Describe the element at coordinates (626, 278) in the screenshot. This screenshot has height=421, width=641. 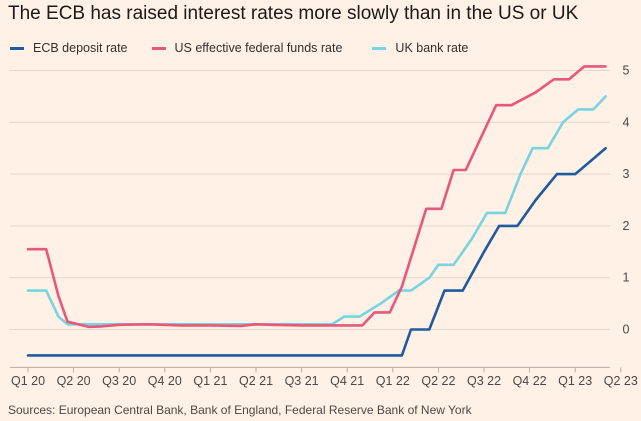
I see `y-tick-label: 1` at that location.